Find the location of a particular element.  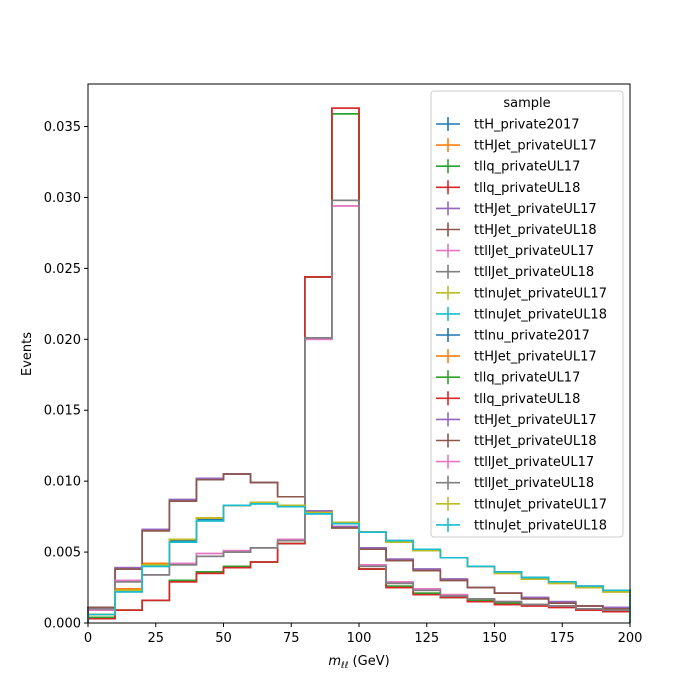

x-tick-label: 150 is located at coordinates (494, 638).